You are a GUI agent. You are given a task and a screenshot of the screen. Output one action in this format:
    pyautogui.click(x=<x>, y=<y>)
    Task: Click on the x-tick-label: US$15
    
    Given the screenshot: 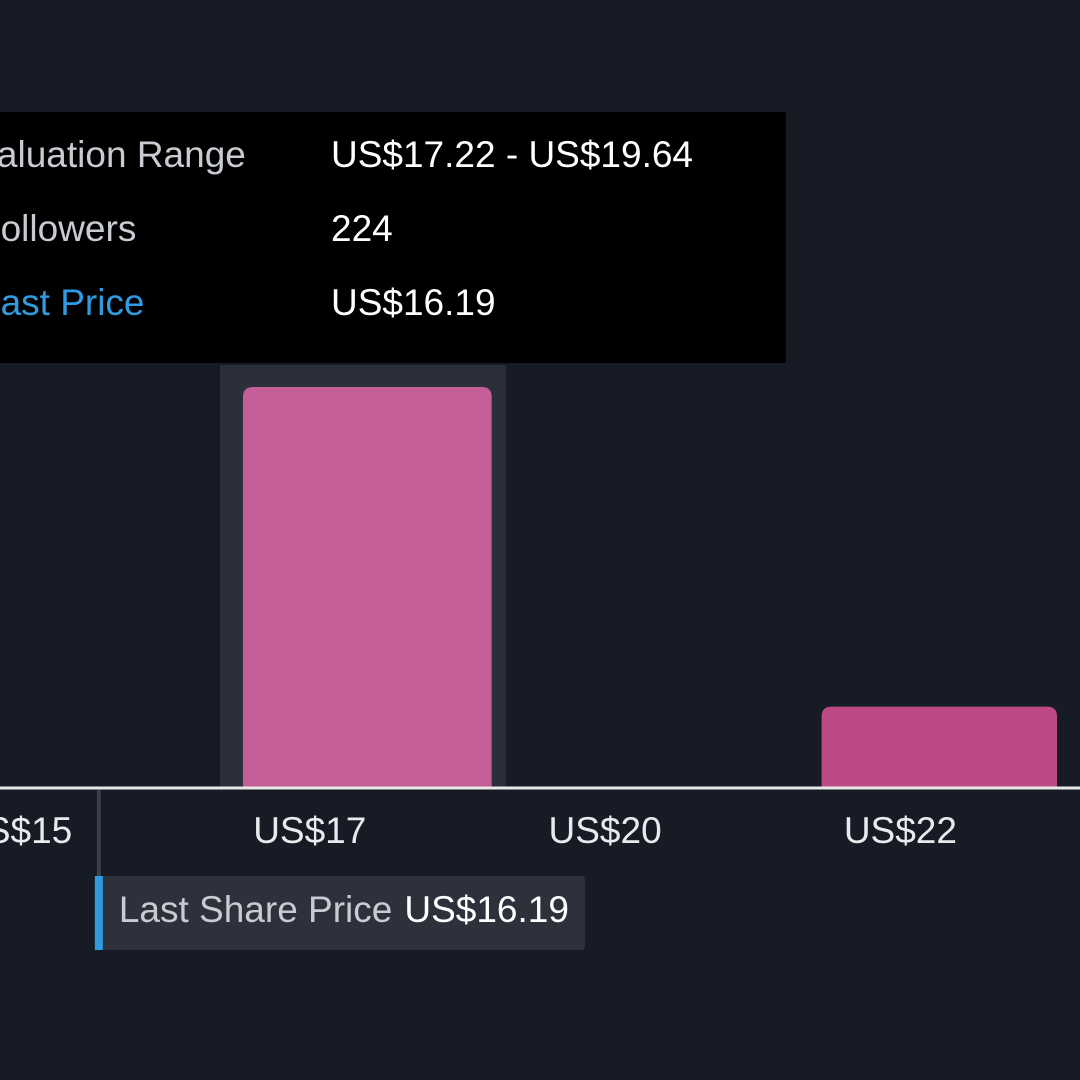 What is the action you would take?
    pyautogui.click(x=36, y=830)
    